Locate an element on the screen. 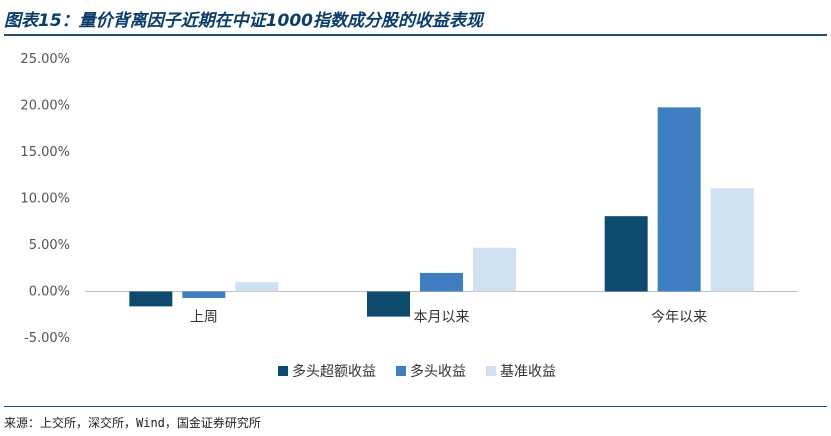 This screenshot has height=436, width=831. footer-divider is located at coordinates (415, 406).